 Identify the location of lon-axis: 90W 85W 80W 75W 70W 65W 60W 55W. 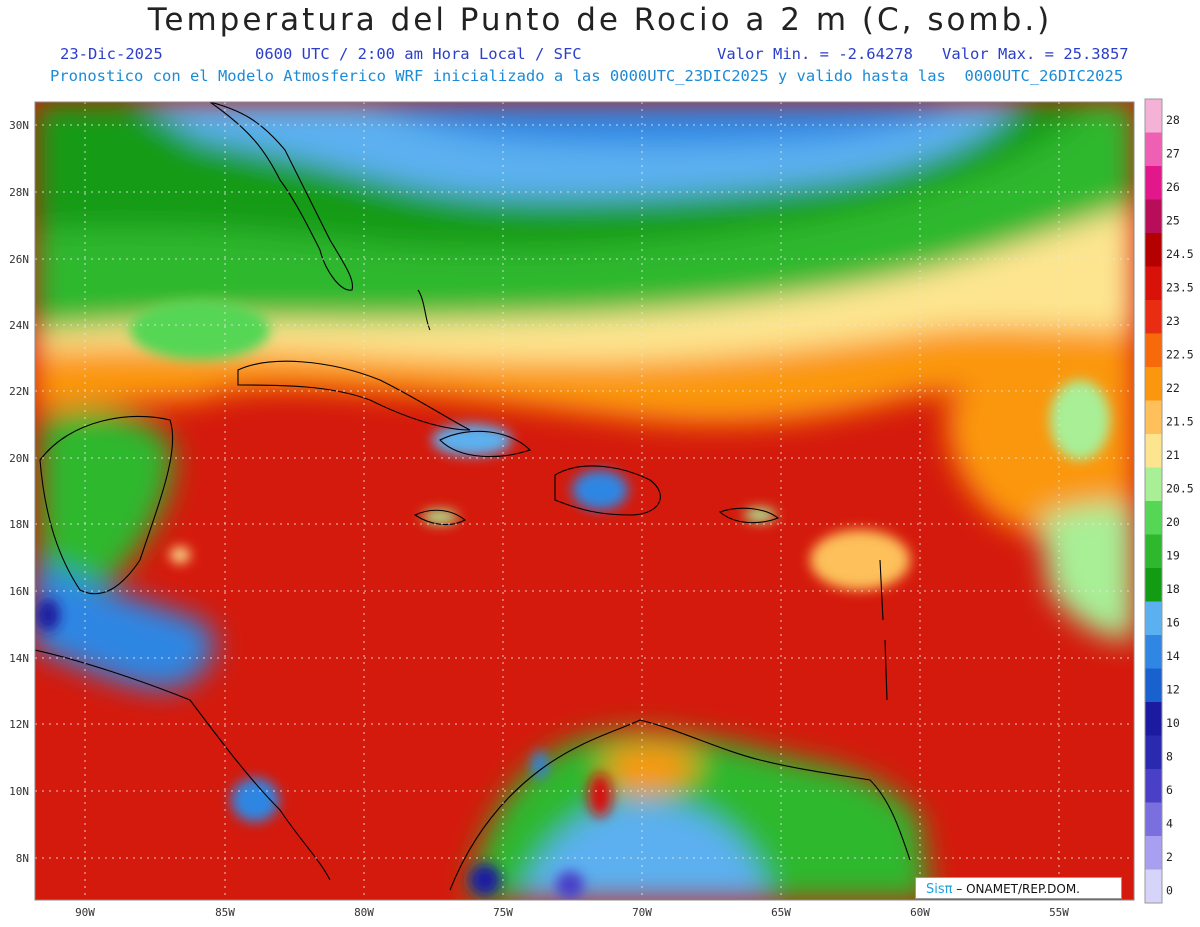
(572, 912).